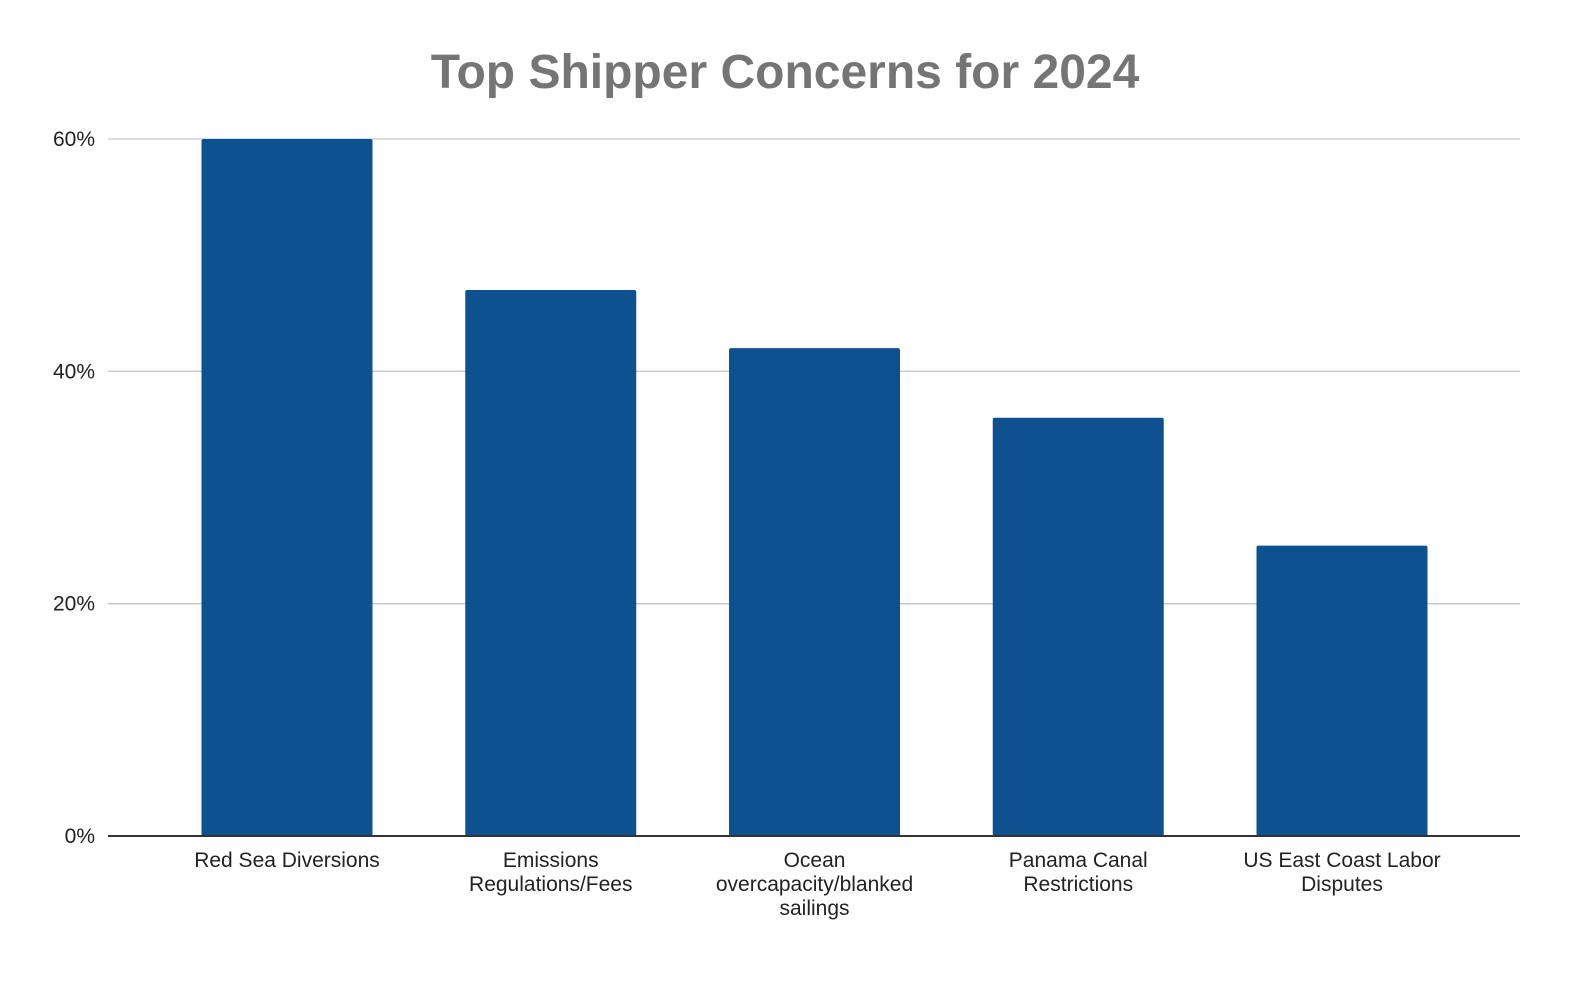 This screenshot has height=982, width=1590. What do you see at coordinates (814, 908) in the screenshot?
I see `x-category-label-line: sailings` at bounding box center [814, 908].